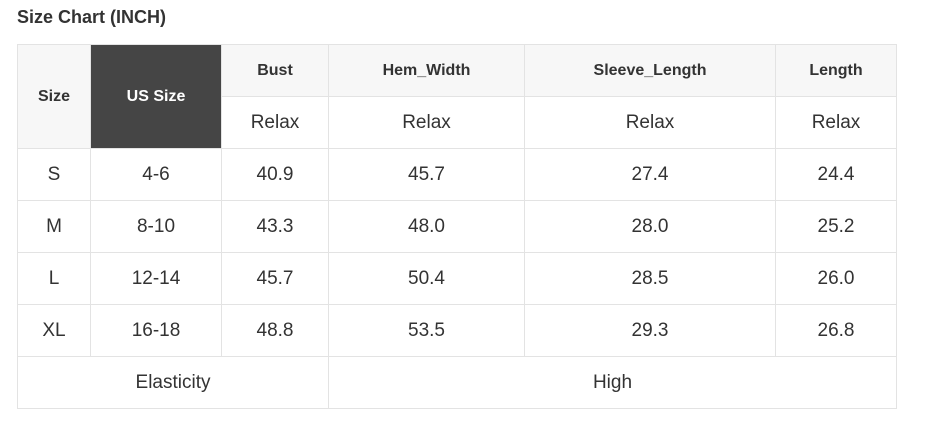  What do you see at coordinates (650, 70) in the screenshot?
I see `header-sleeve-length: Sleeve_Length` at bounding box center [650, 70].